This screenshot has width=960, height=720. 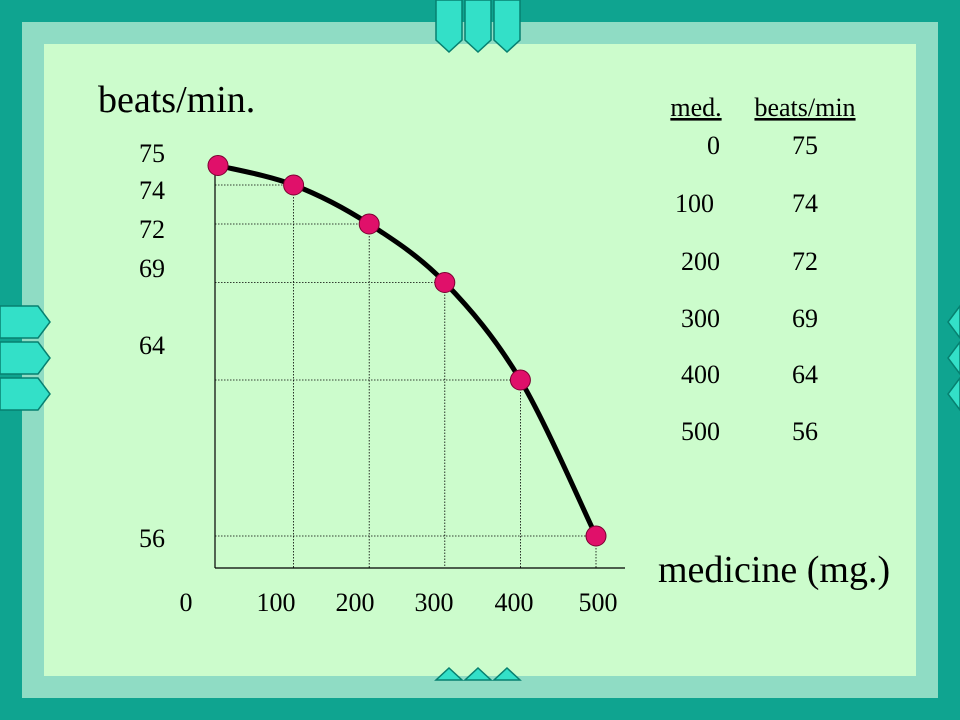 I want to click on table-cell-med: 500, so click(x=700, y=431).